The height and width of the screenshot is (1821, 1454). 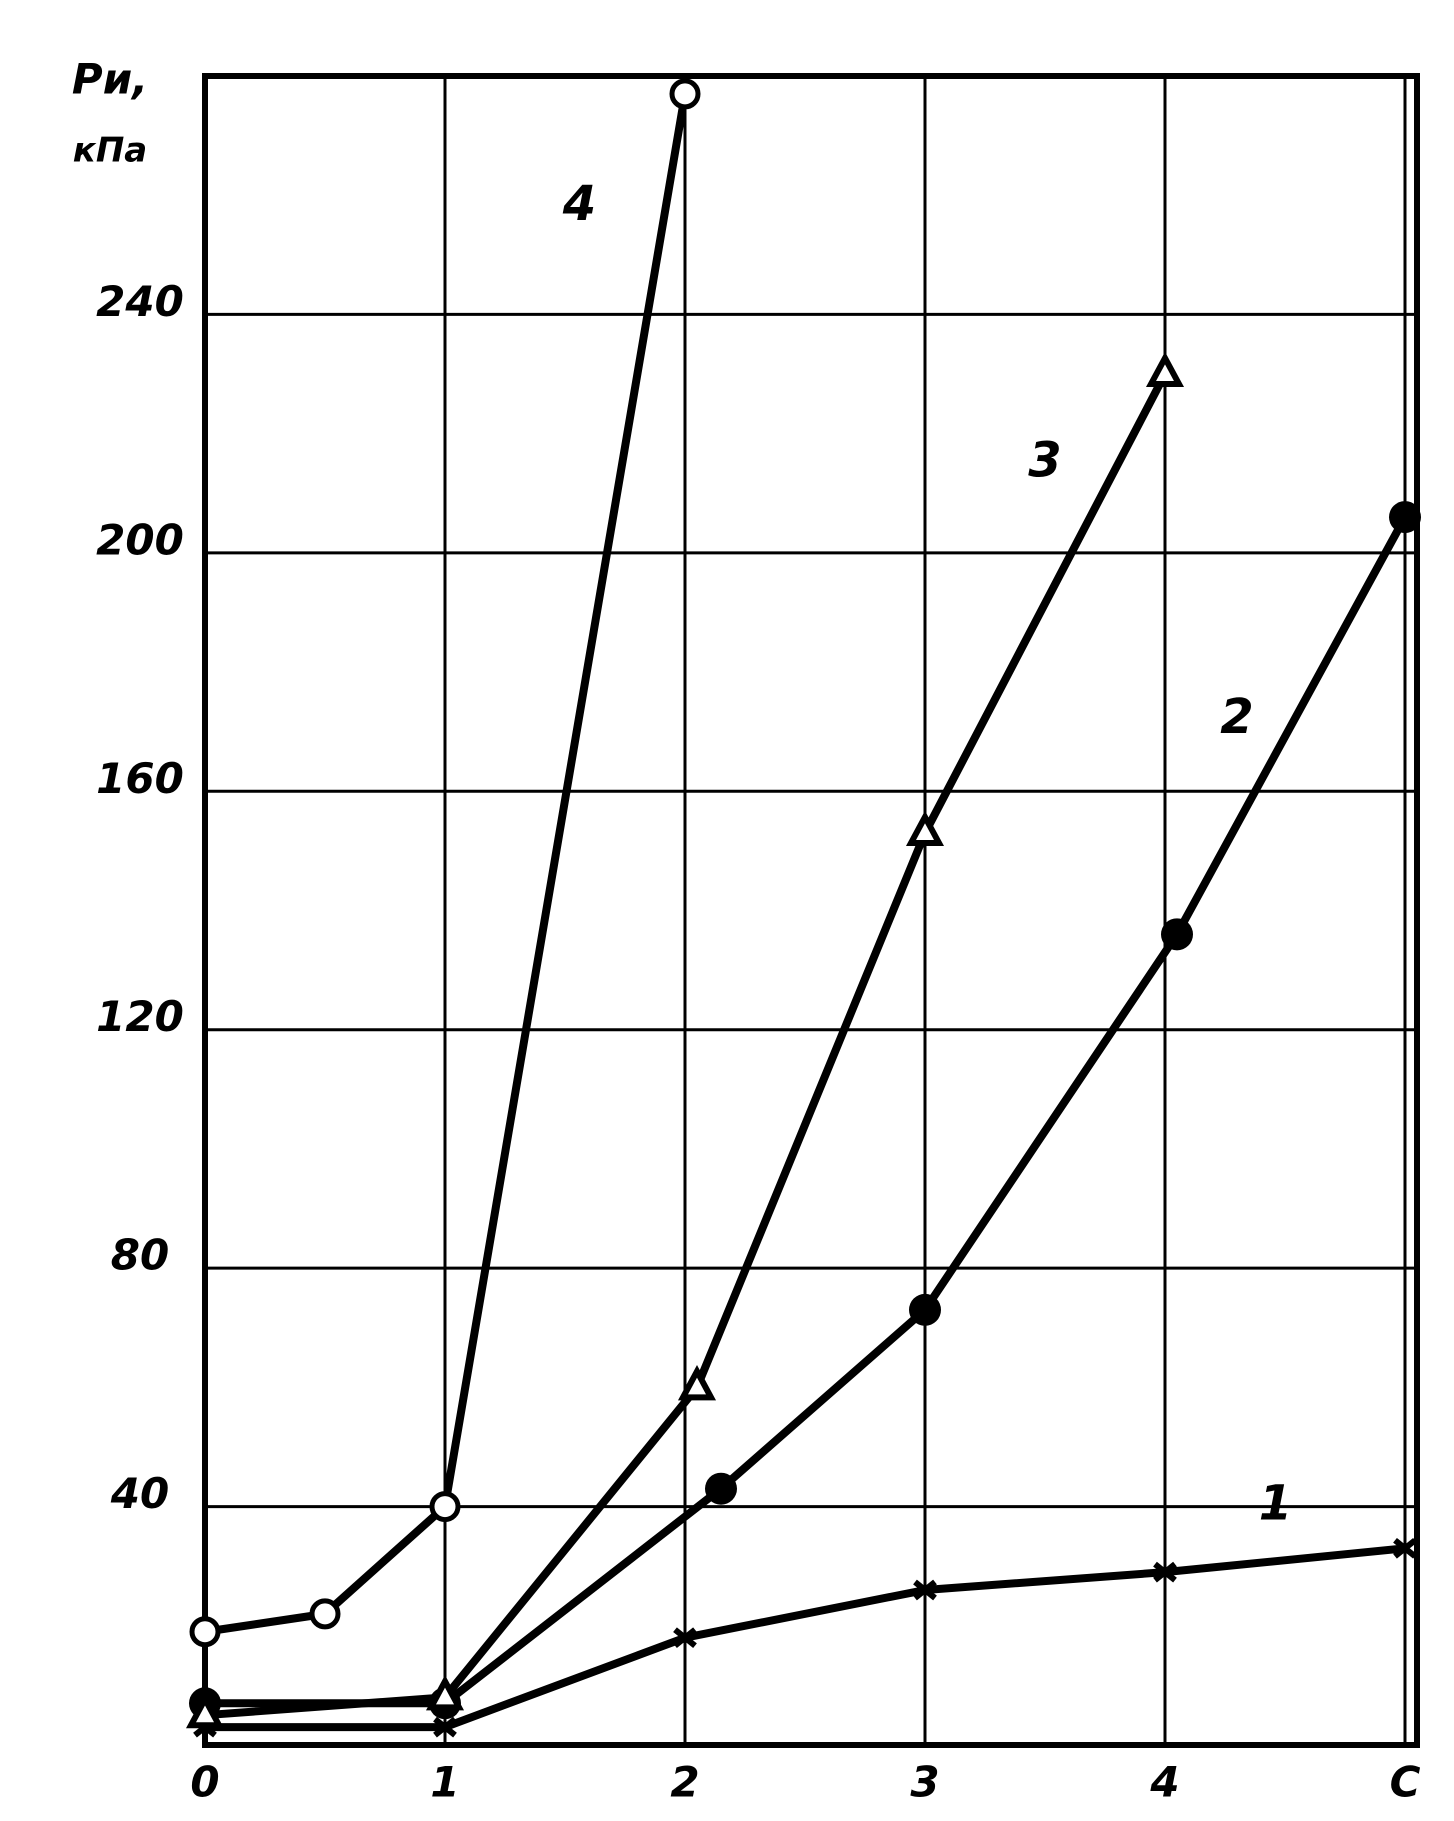 What do you see at coordinates (579, 204) in the screenshot?
I see `series-label: 4` at bounding box center [579, 204].